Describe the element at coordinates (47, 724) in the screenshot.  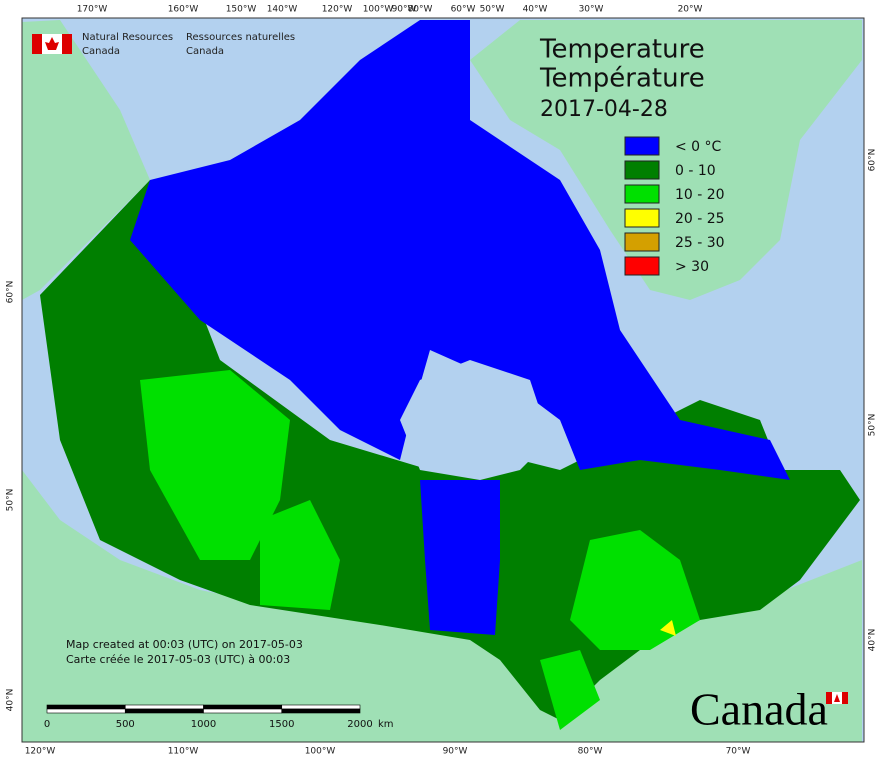
I see `scale-label: 0` at that location.